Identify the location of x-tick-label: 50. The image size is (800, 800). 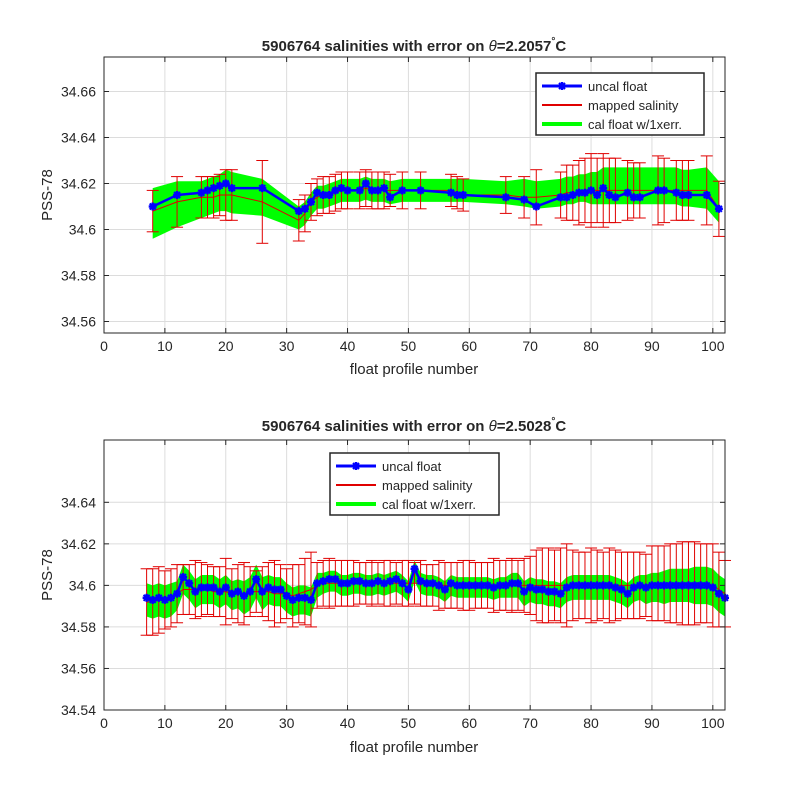
(409, 723).